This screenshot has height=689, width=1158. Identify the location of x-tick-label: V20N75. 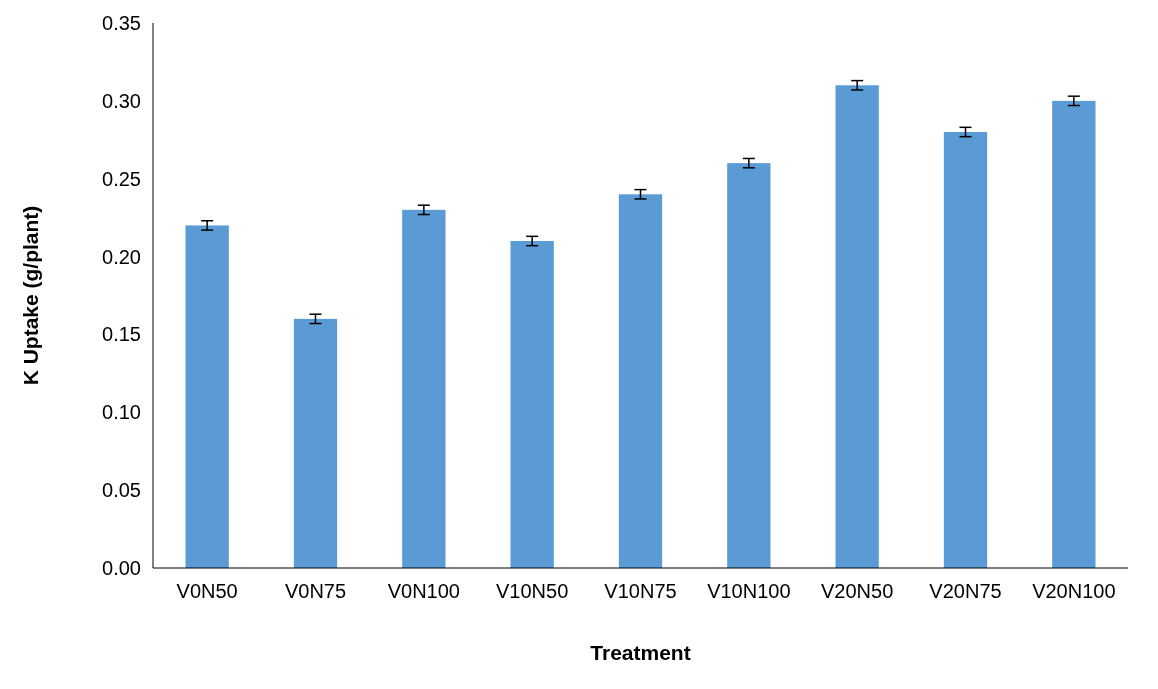
(965, 591).